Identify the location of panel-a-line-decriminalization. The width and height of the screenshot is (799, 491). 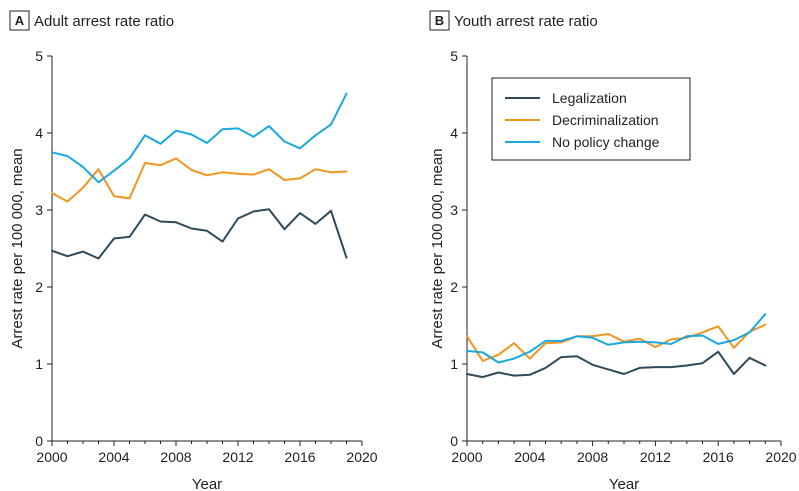
(199, 180).